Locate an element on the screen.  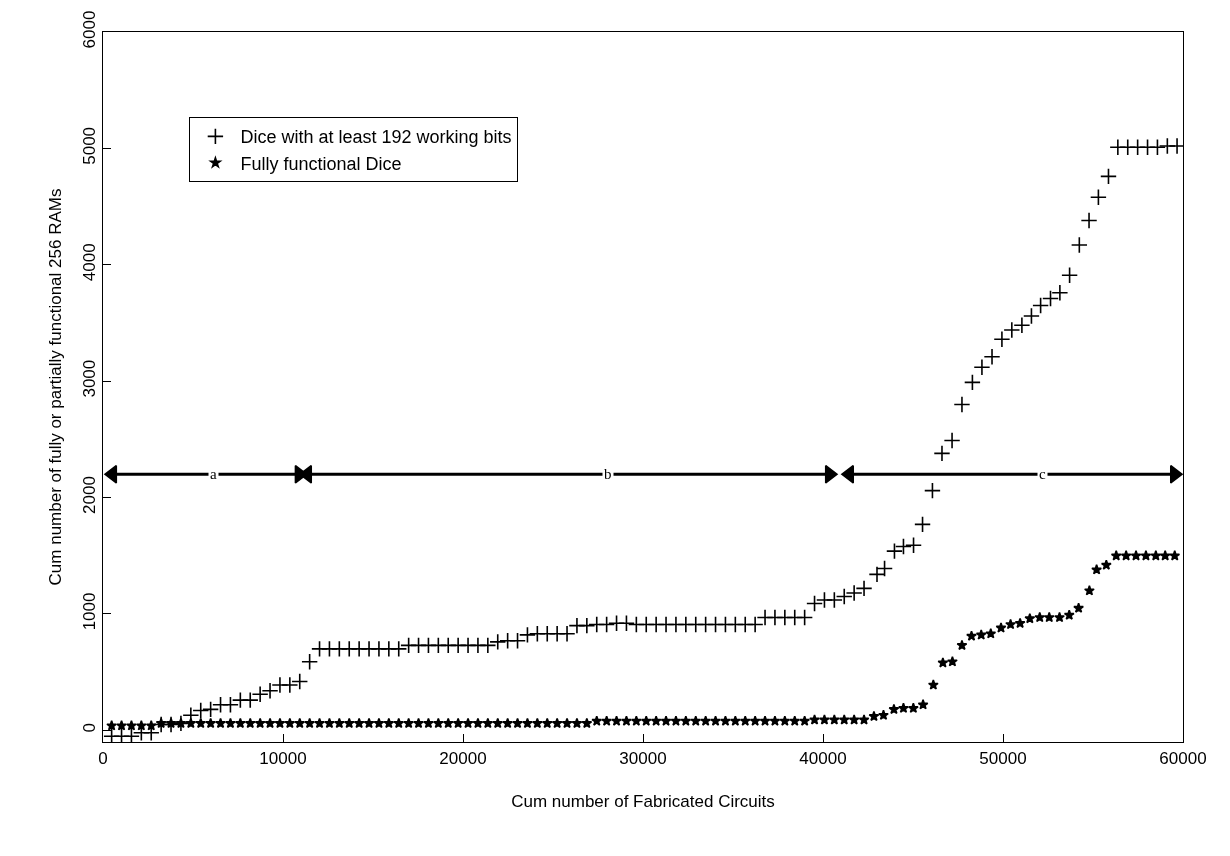
x-tick-label: 50000 is located at coordinates (1003, 758).